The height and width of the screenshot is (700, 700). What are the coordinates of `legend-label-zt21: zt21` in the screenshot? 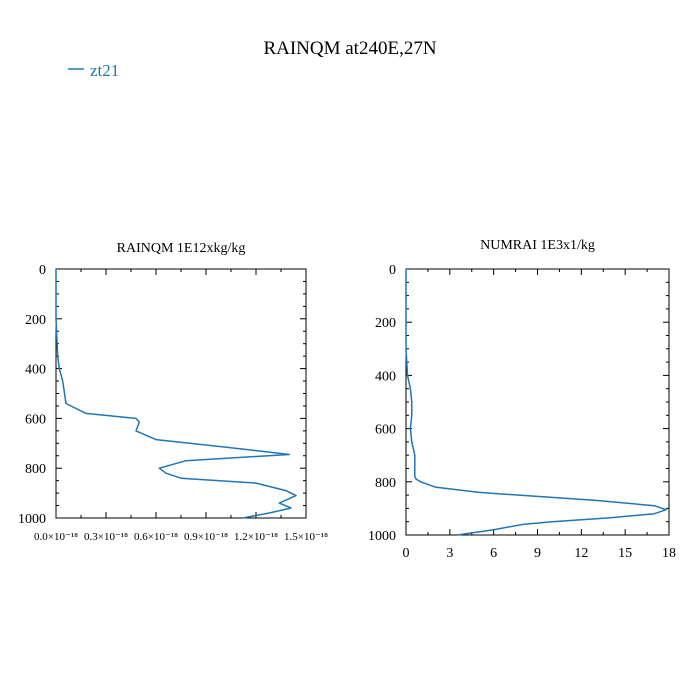 It's located at (104, 70).